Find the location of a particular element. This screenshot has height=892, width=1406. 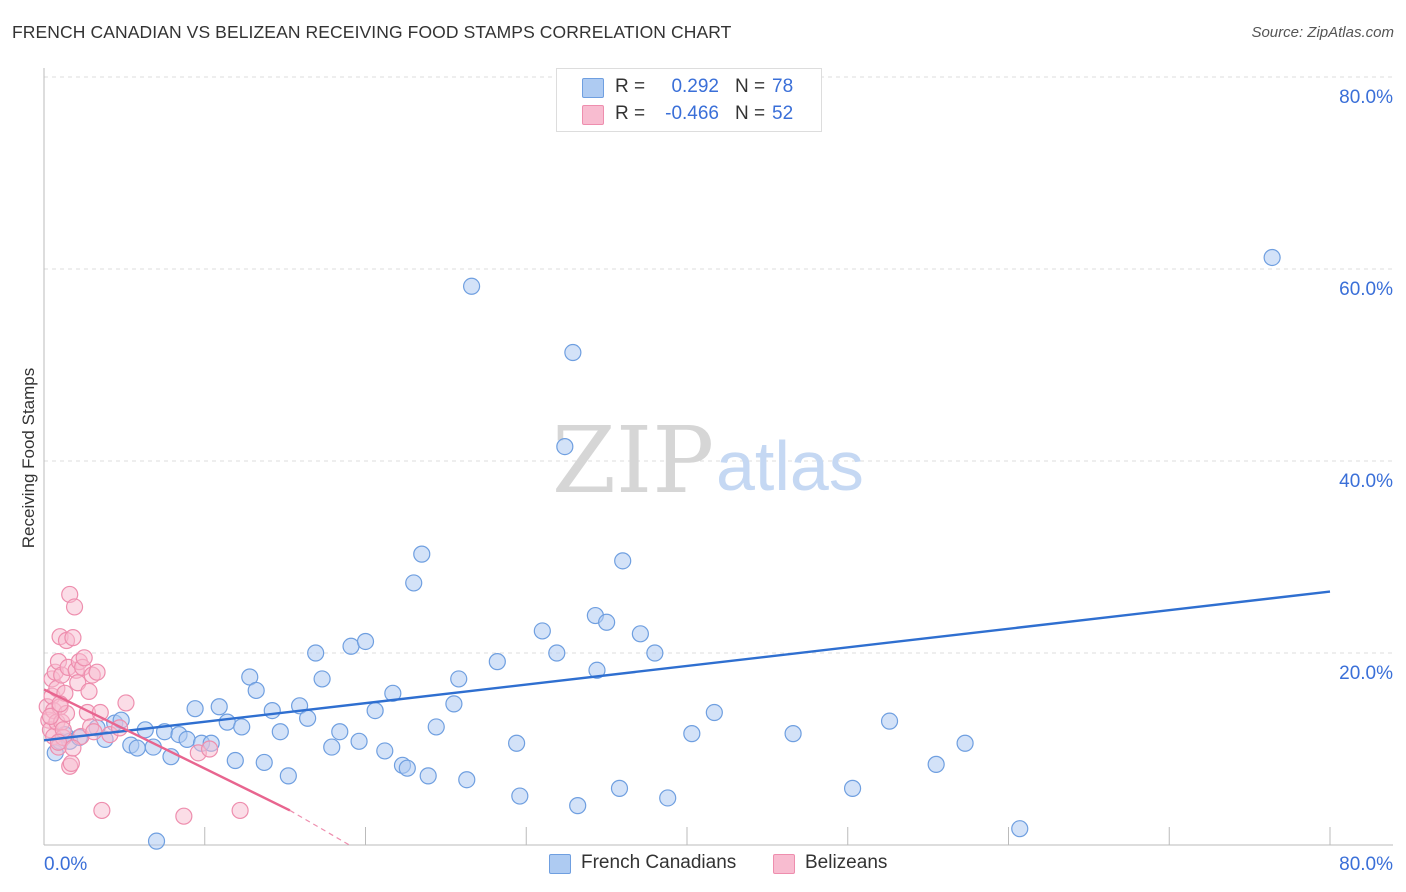

x-tick-label: 80.0% is located at coordinates (1366, 864).